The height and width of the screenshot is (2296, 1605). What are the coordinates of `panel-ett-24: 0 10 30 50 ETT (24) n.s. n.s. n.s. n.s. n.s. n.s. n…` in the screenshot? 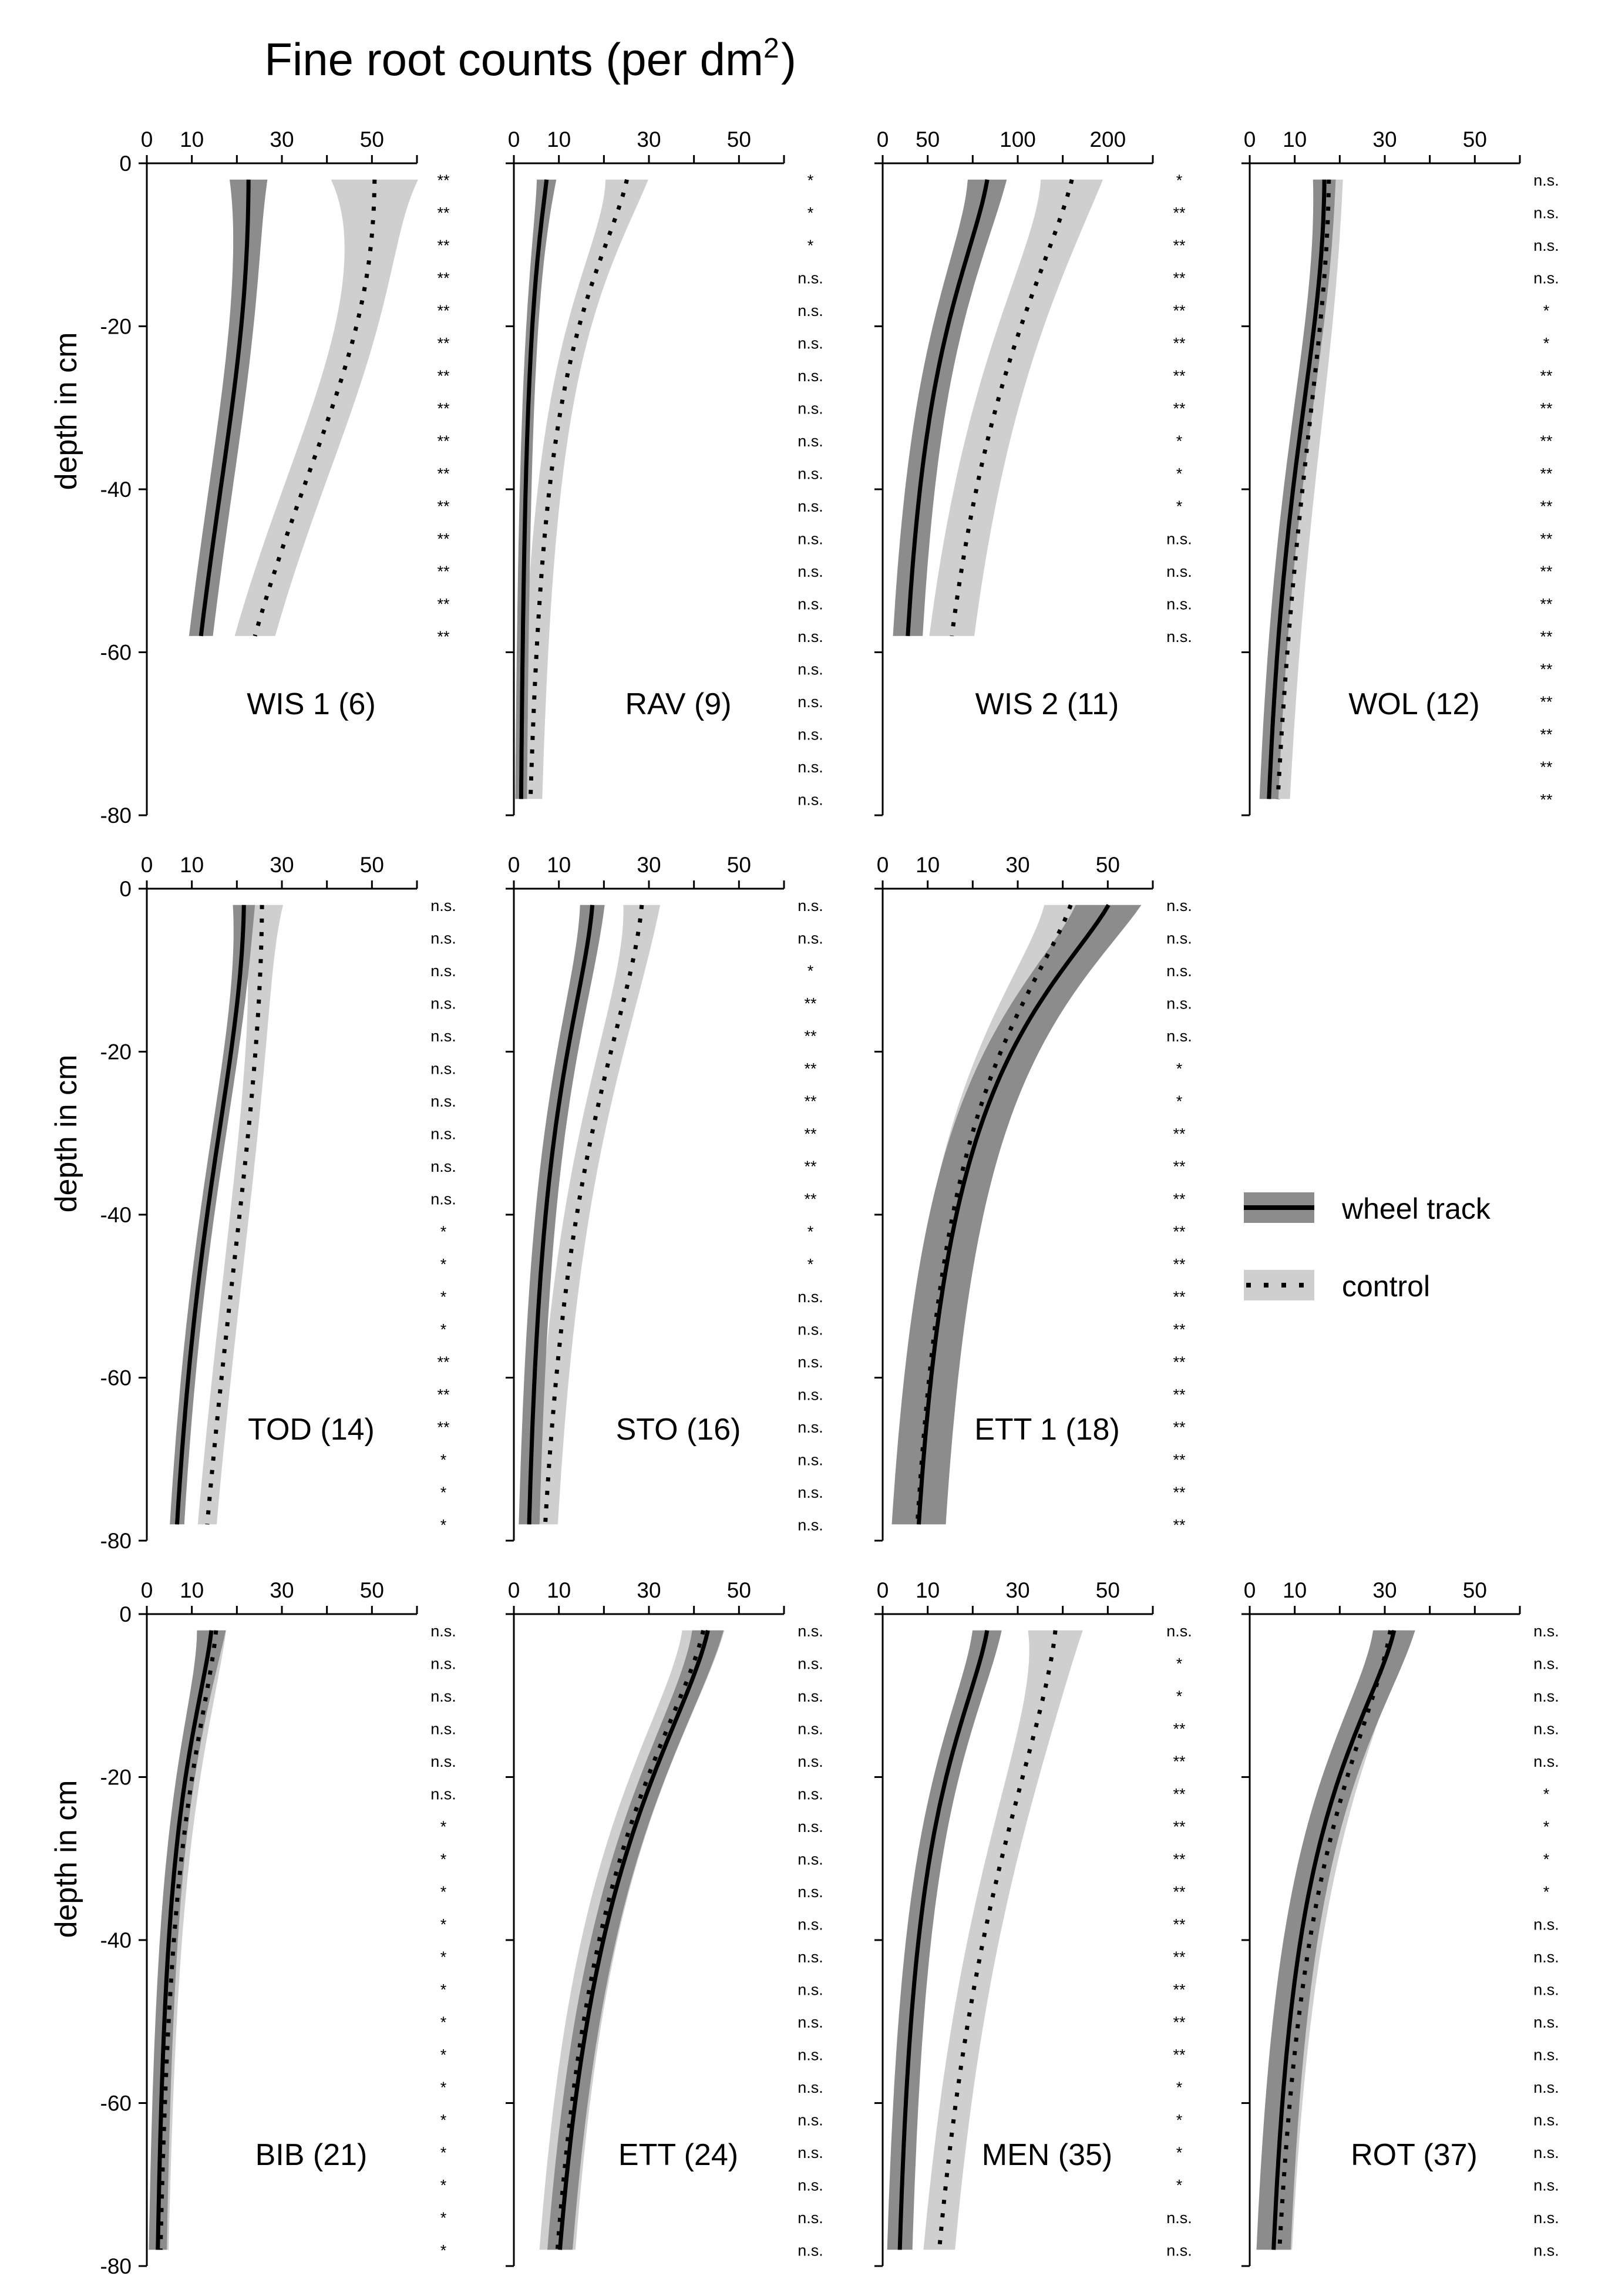 It's located at (664, 1922).